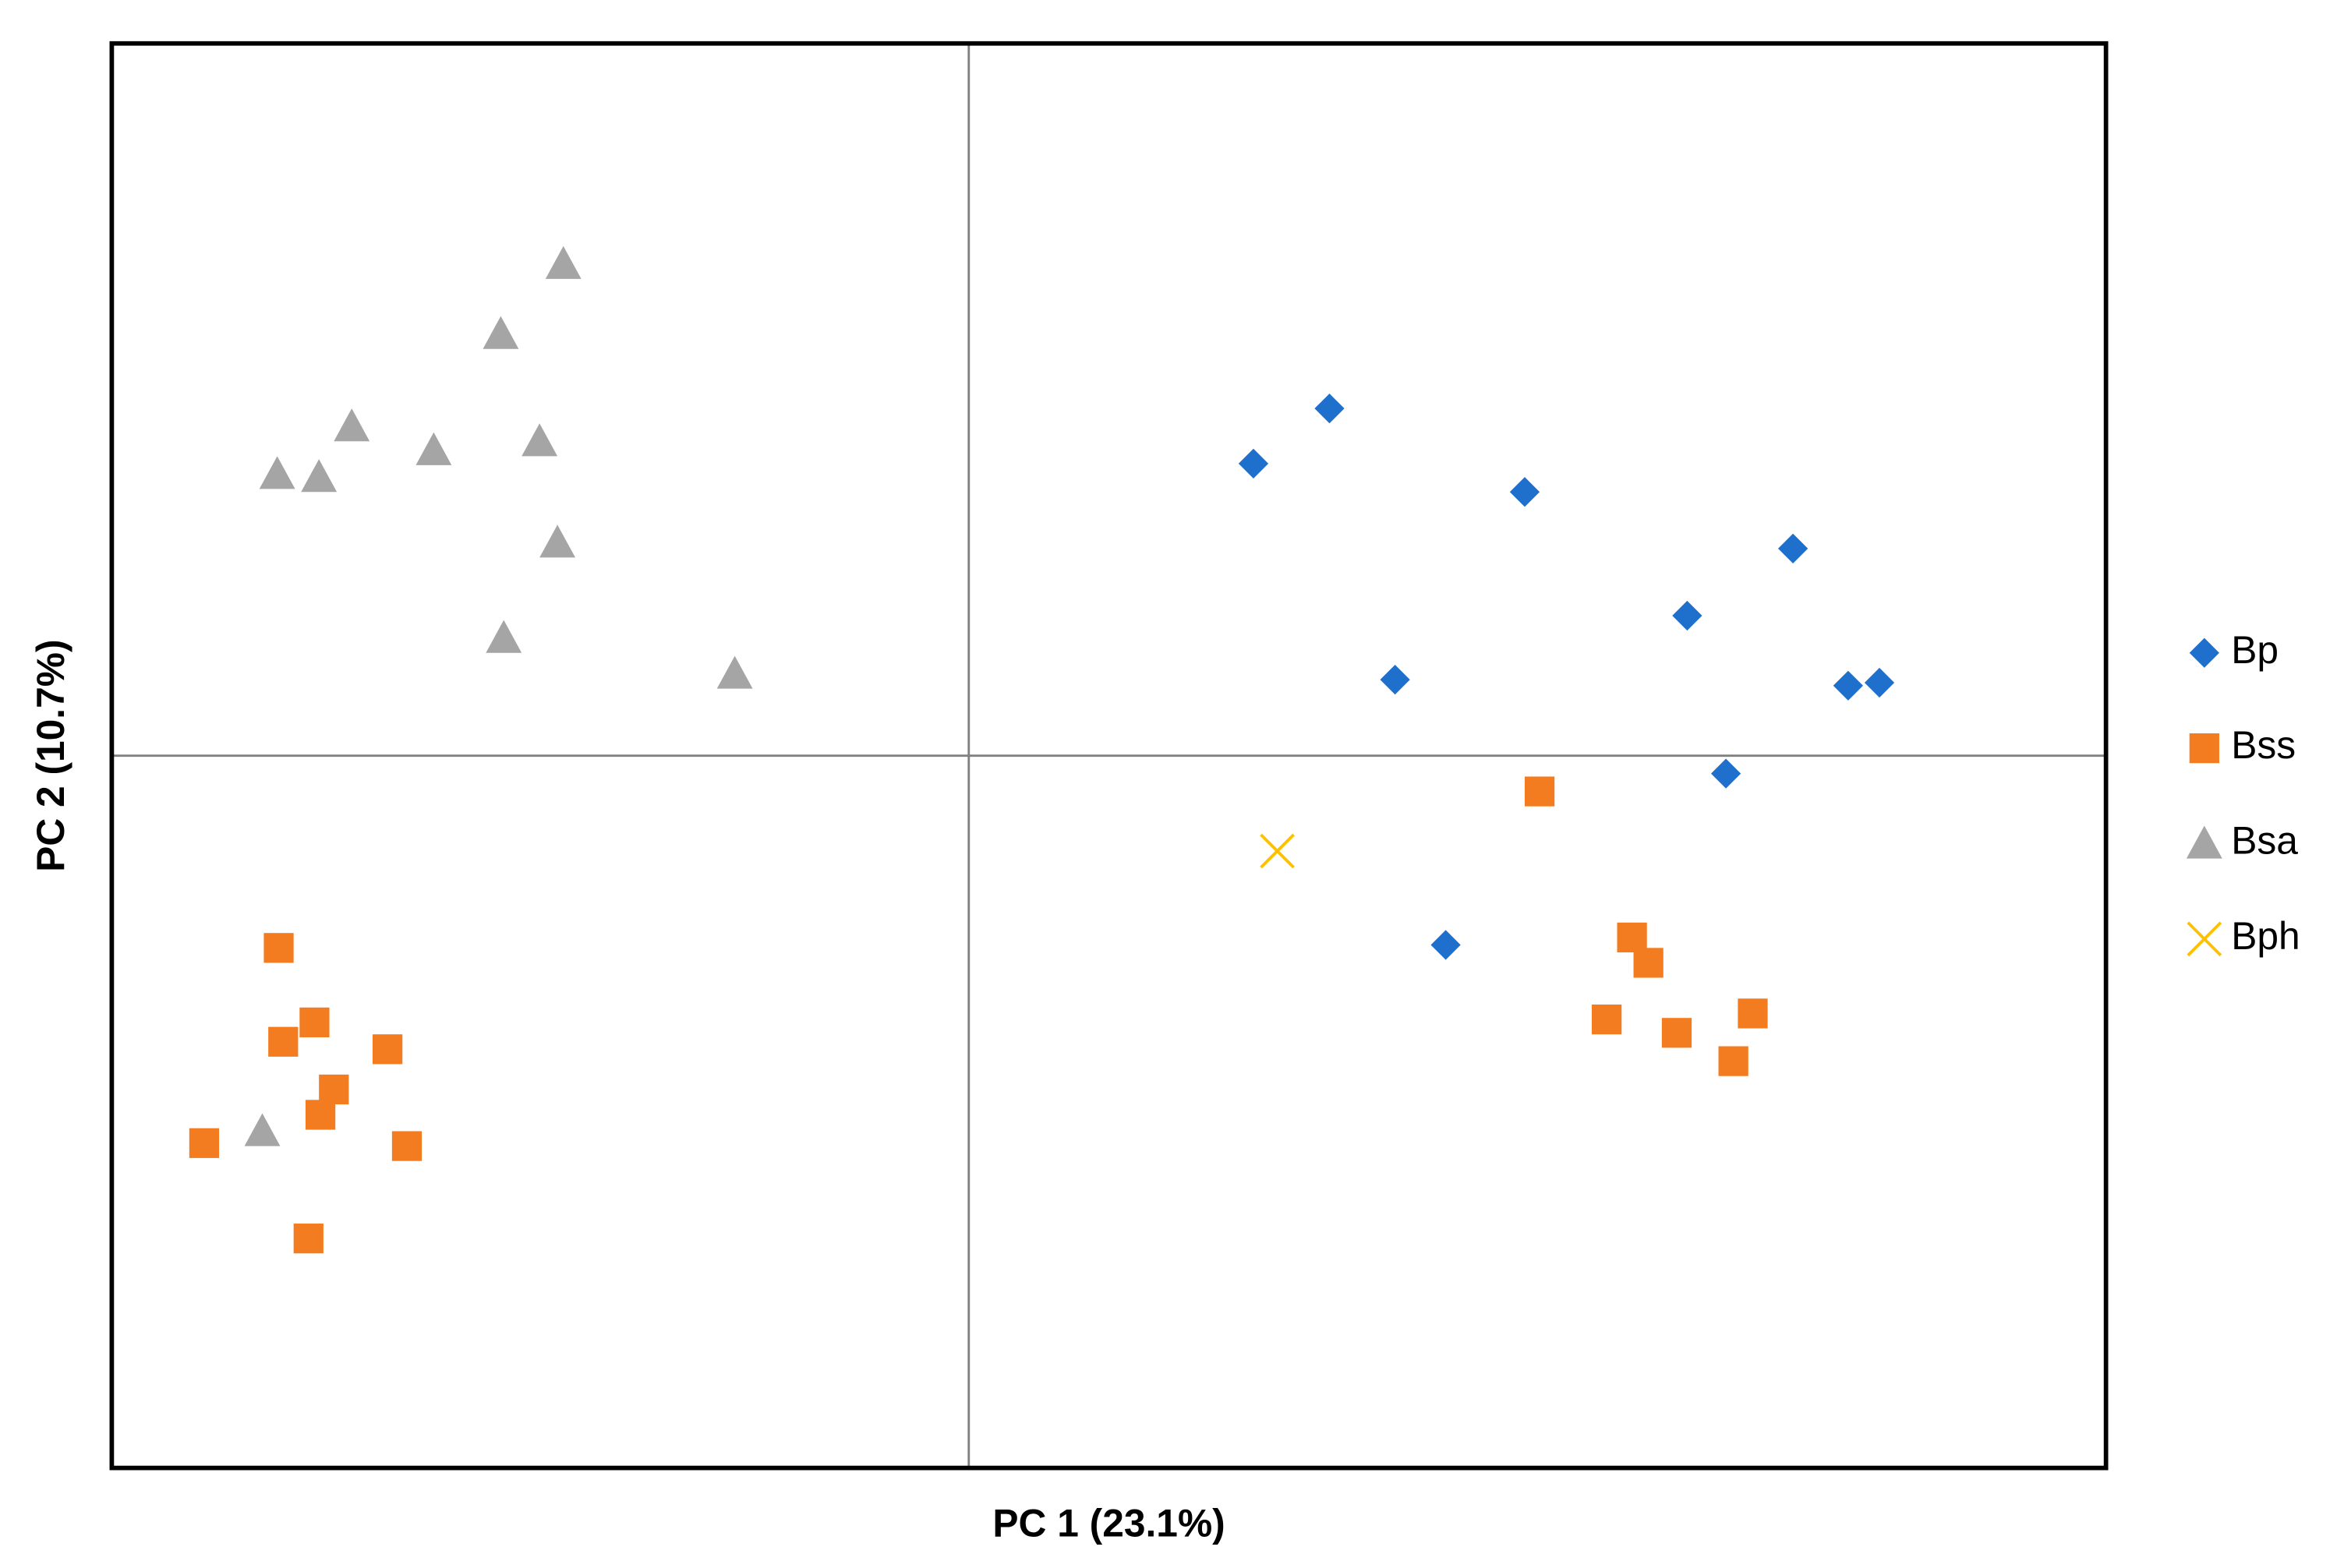 This screenshot has height=1568, width=2337. What do you see at coordinates (1108, 1523) in the screenshot?
I see `x-axis-title: PC 1 (23.1%)` at bounding box center [1108, 1523].